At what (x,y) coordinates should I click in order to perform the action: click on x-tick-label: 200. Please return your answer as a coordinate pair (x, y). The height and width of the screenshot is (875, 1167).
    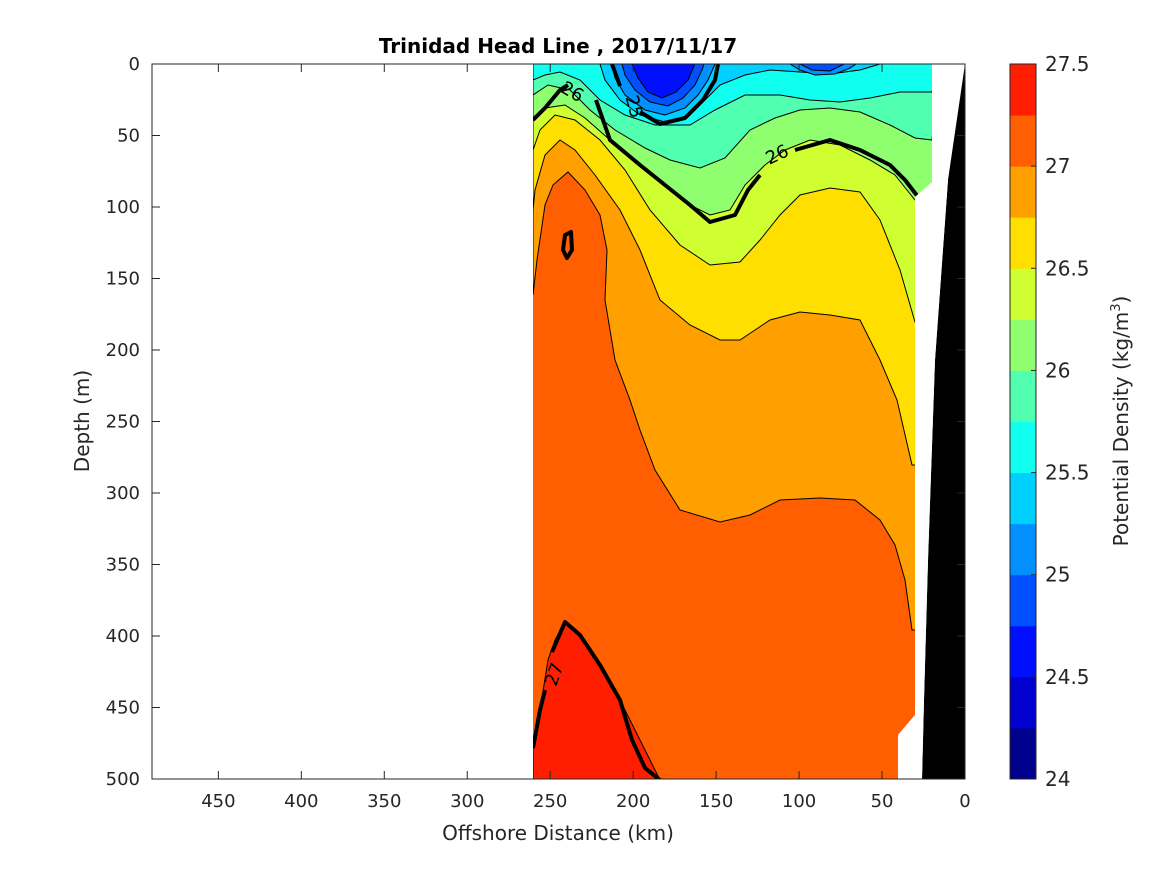
    Looking at the image, I should click on (633, 801).